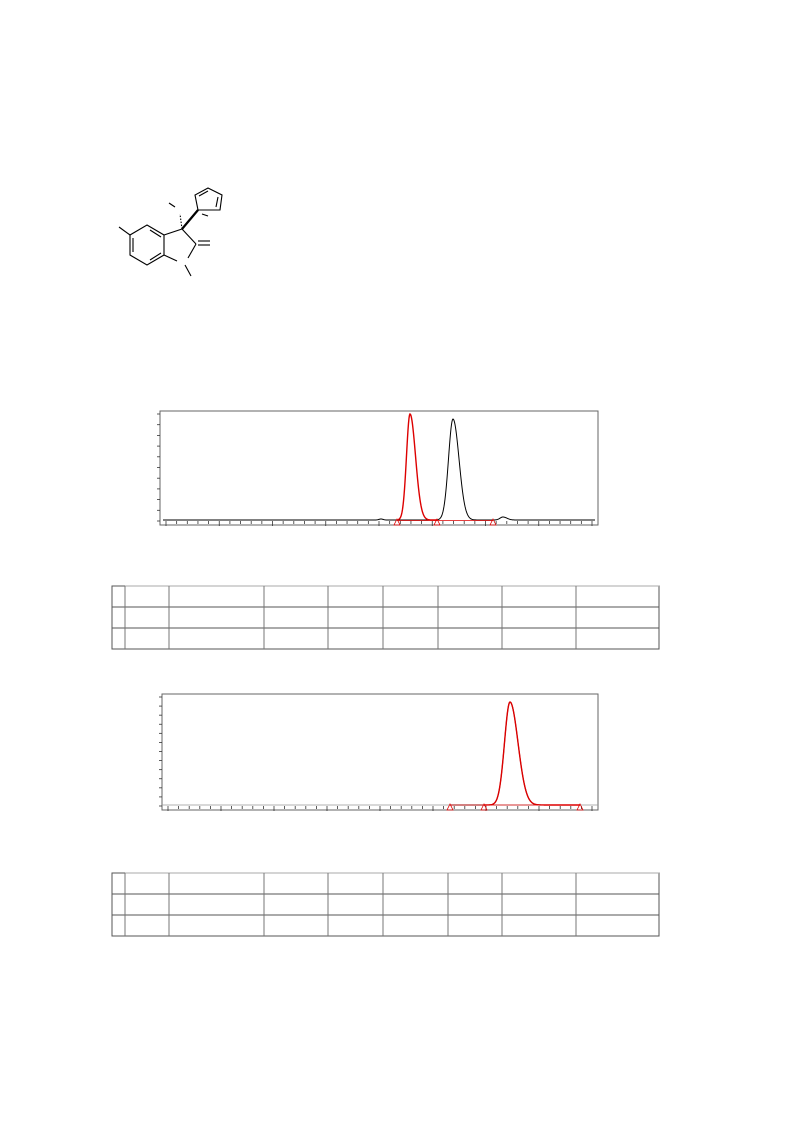 This screenshot has width=793, height=1123. Describe the element at coordinates (147, 245) in the screenshot. I see `benzene-ring` at that location.